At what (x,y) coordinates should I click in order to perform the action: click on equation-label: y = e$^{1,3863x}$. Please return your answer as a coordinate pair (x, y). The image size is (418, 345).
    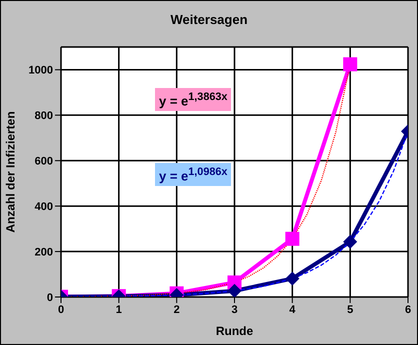
    Looking at the image, I should click on (193, 100).